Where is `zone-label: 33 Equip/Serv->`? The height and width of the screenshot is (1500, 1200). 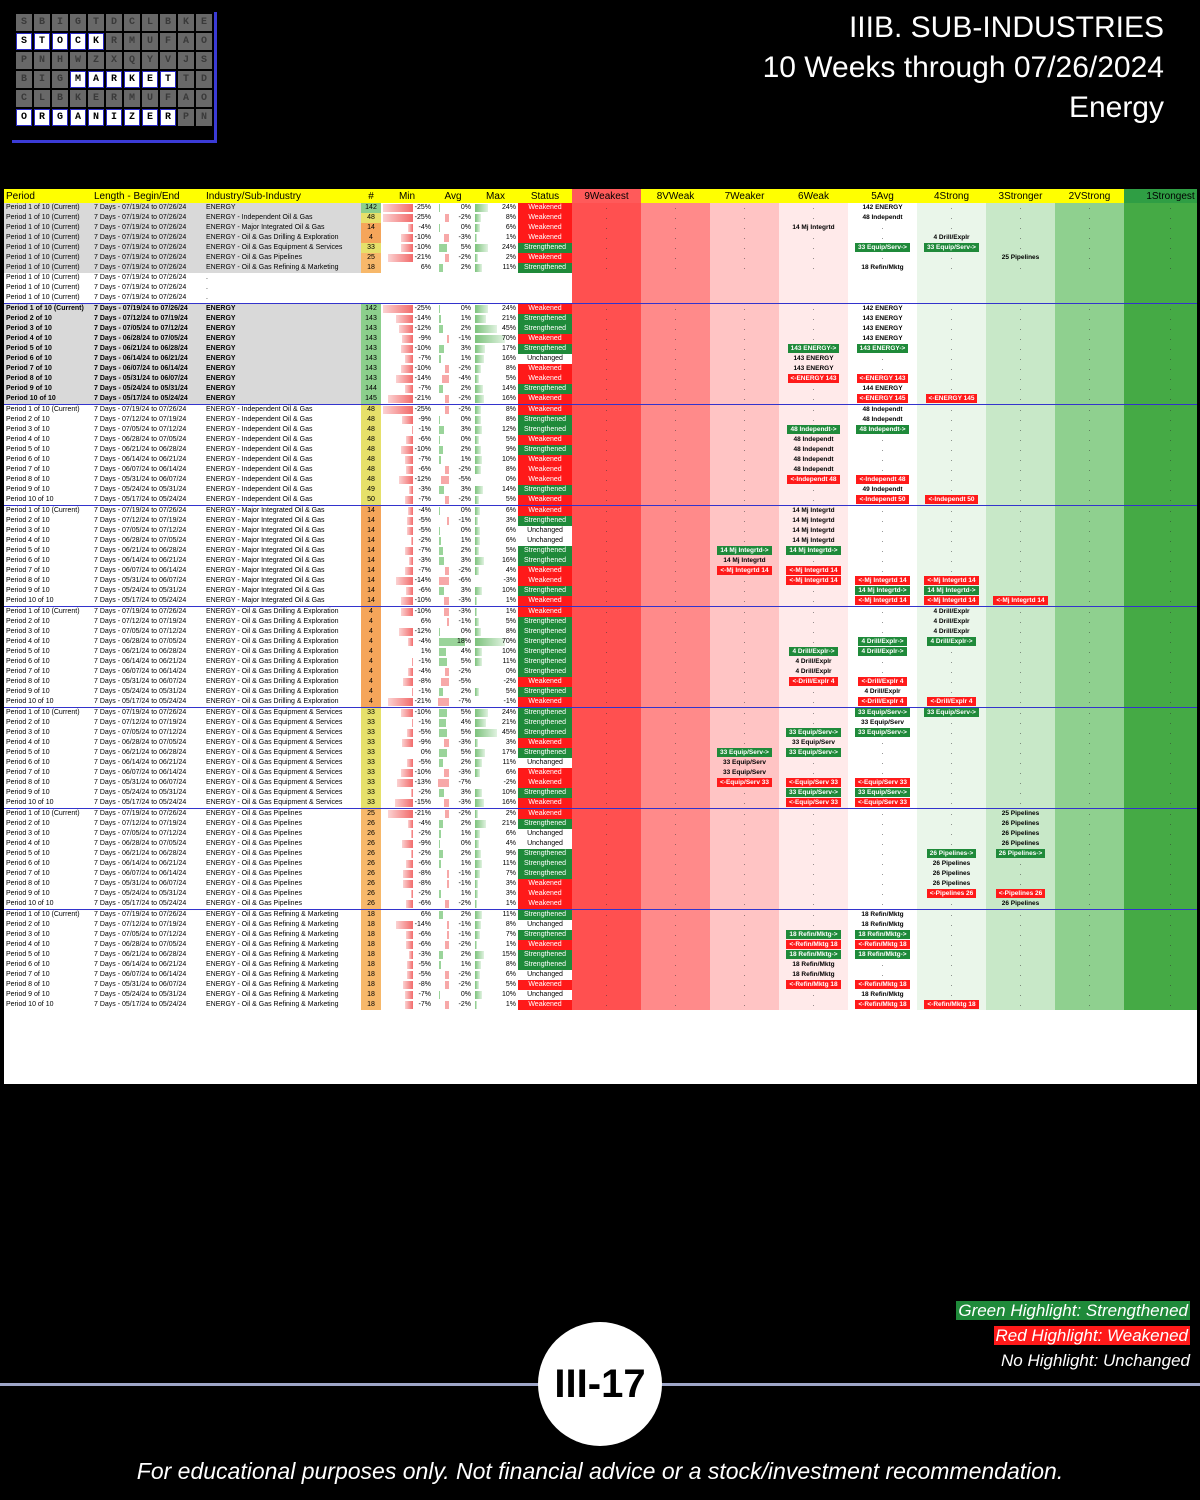
zone-label: 33 Equip/Serv-> is located at coordinates (951, 712).